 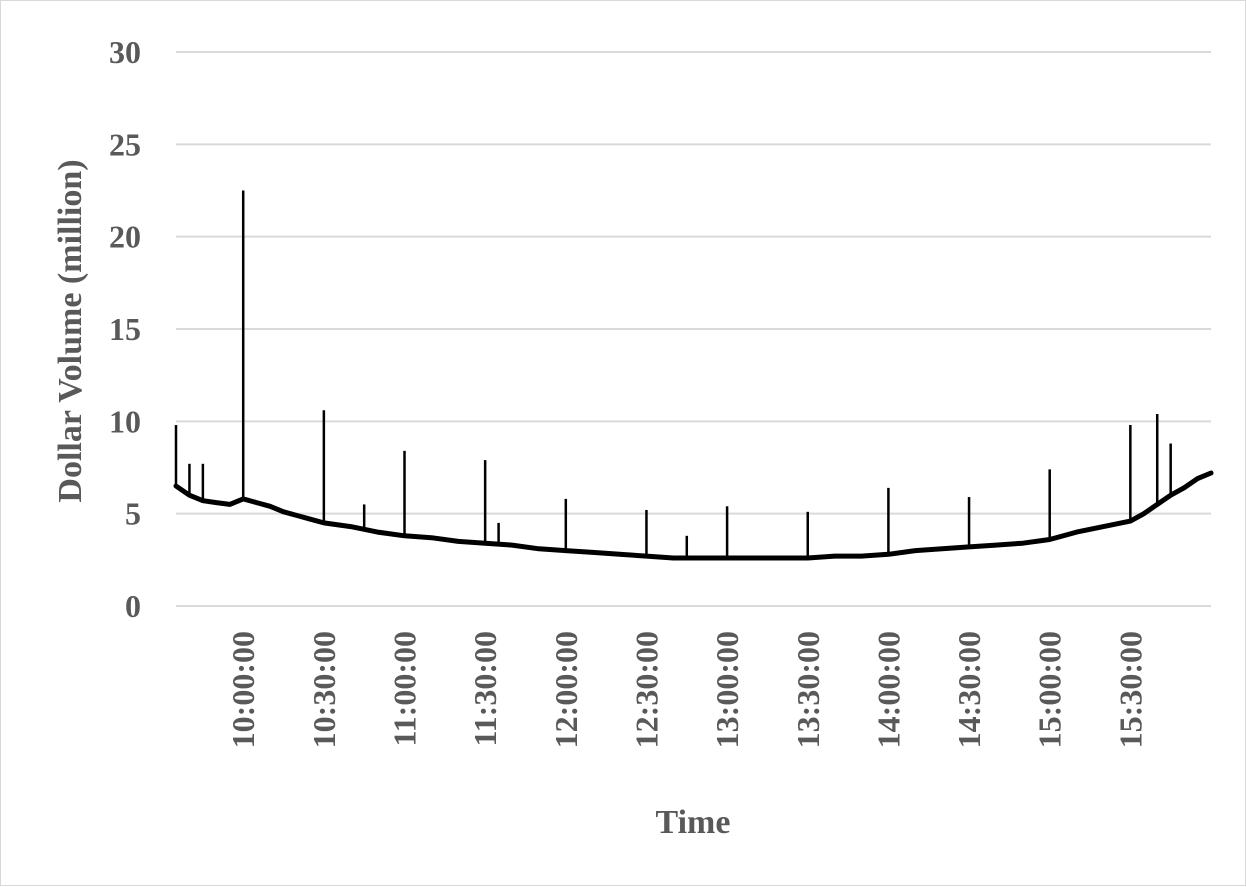 I want to click on x-tick-label: 11:30:00, so click(x=485, y=689).